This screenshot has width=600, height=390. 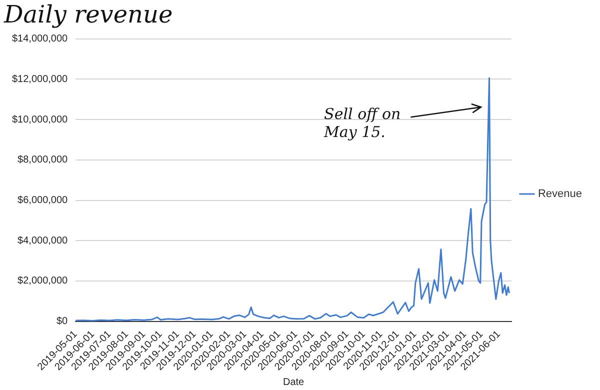 I want to click on y-tick-label: $0, so click(x=62, y=322).